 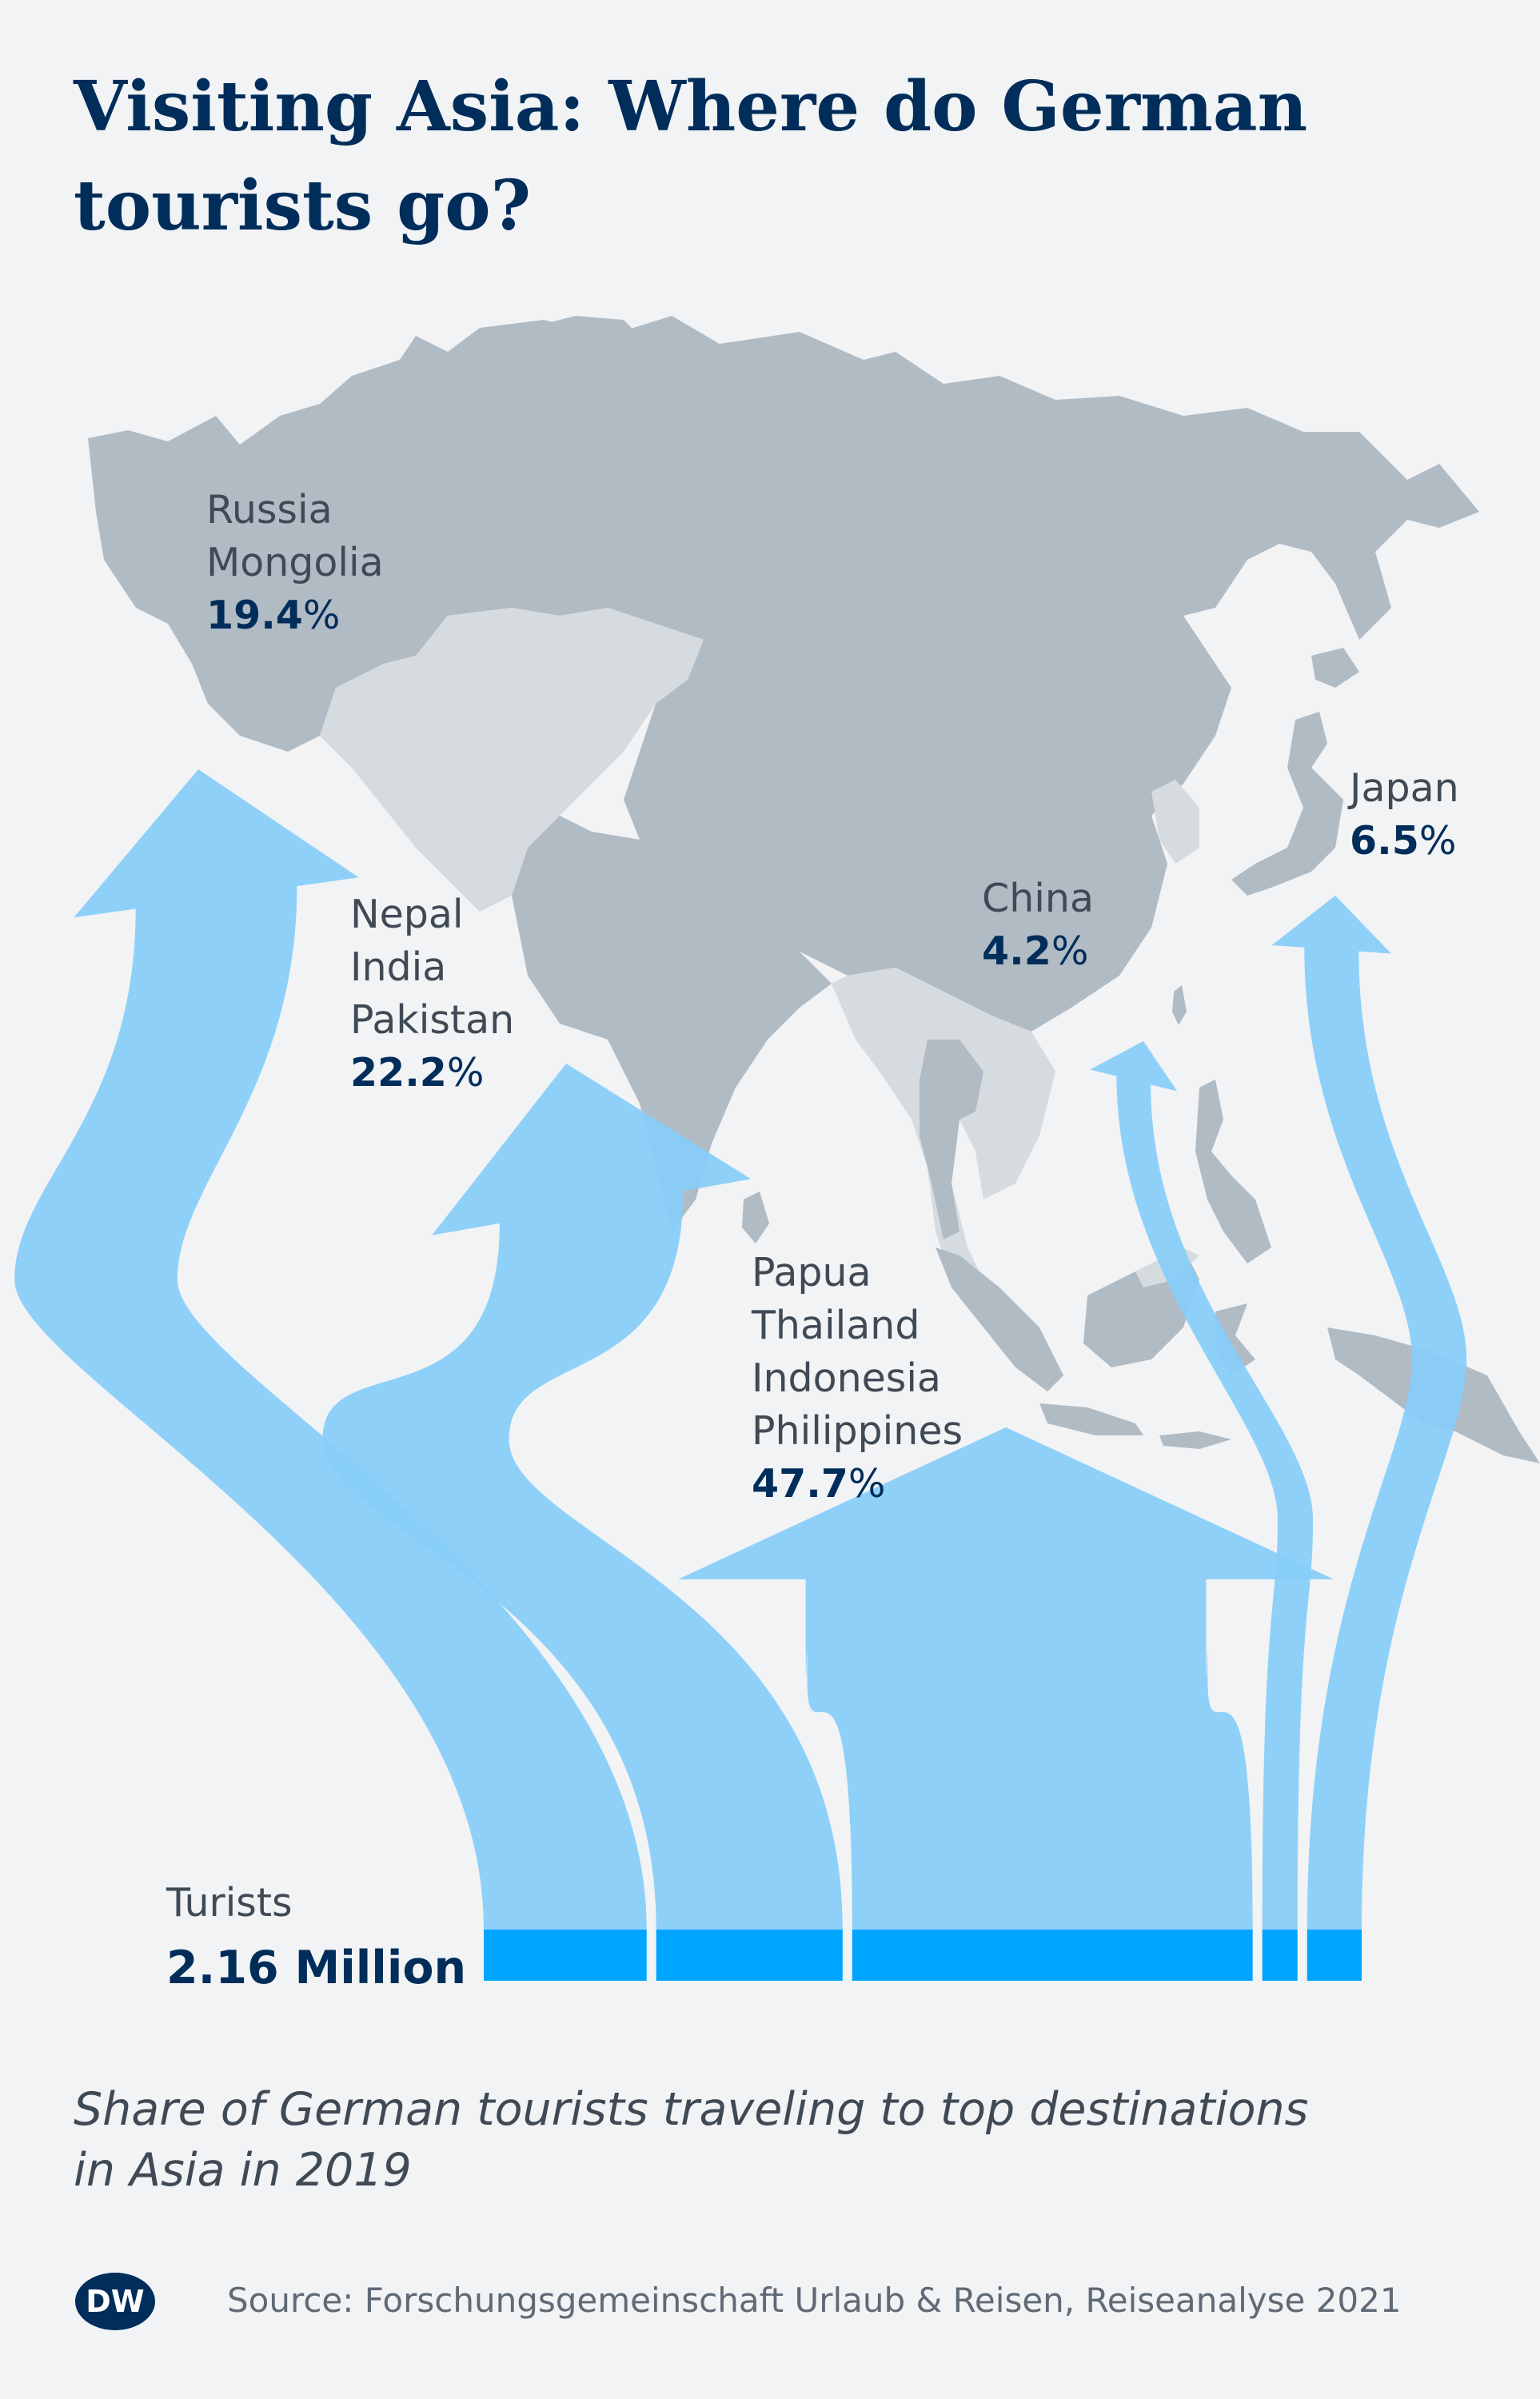 I want to click on map-china, so click(x=927, y=812).